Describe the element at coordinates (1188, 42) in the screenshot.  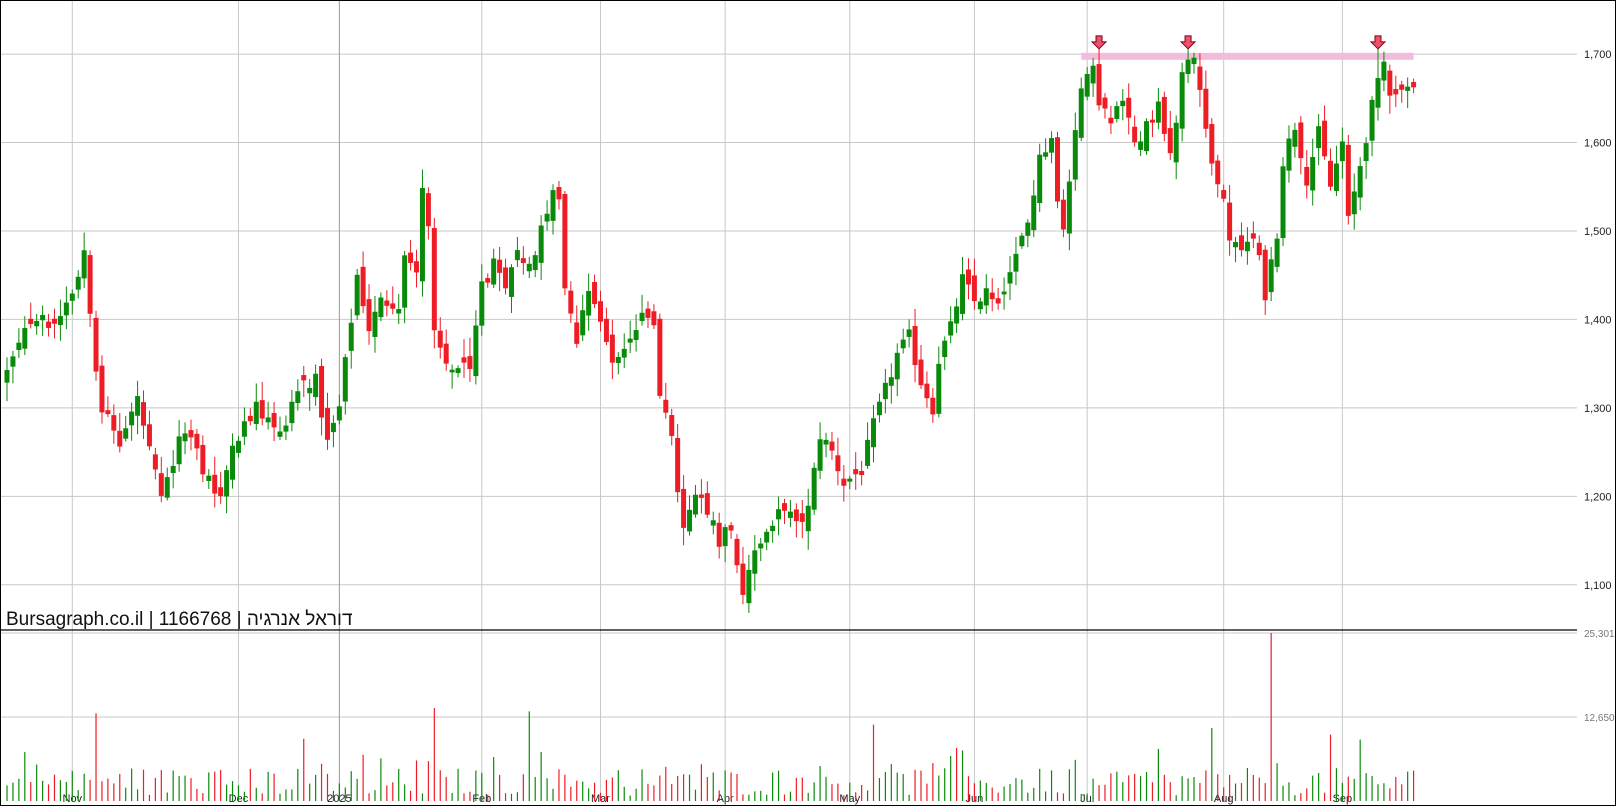
I see `arrow-down-marker` at that location.